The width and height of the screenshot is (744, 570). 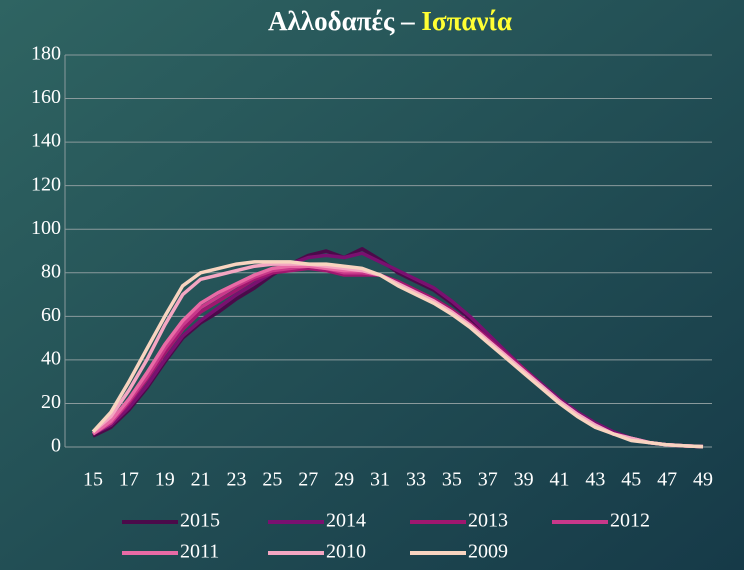 I want to click on title-part: Αλλοδαπές –, so click(x=341, y=21).